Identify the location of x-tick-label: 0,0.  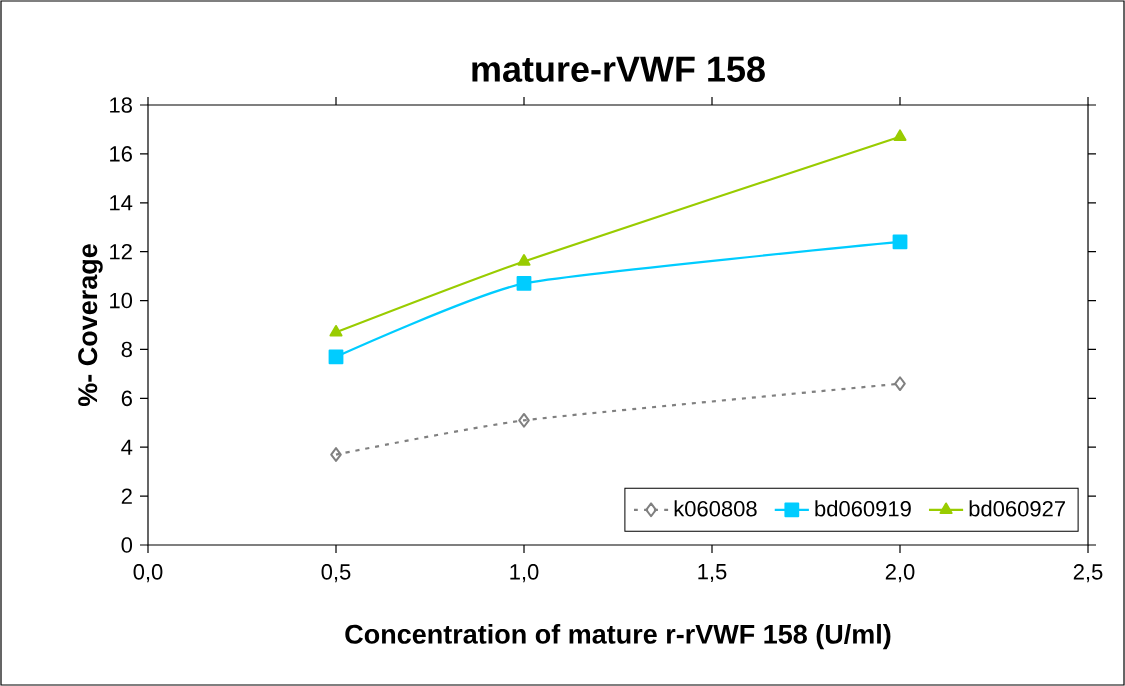
(148, 573).